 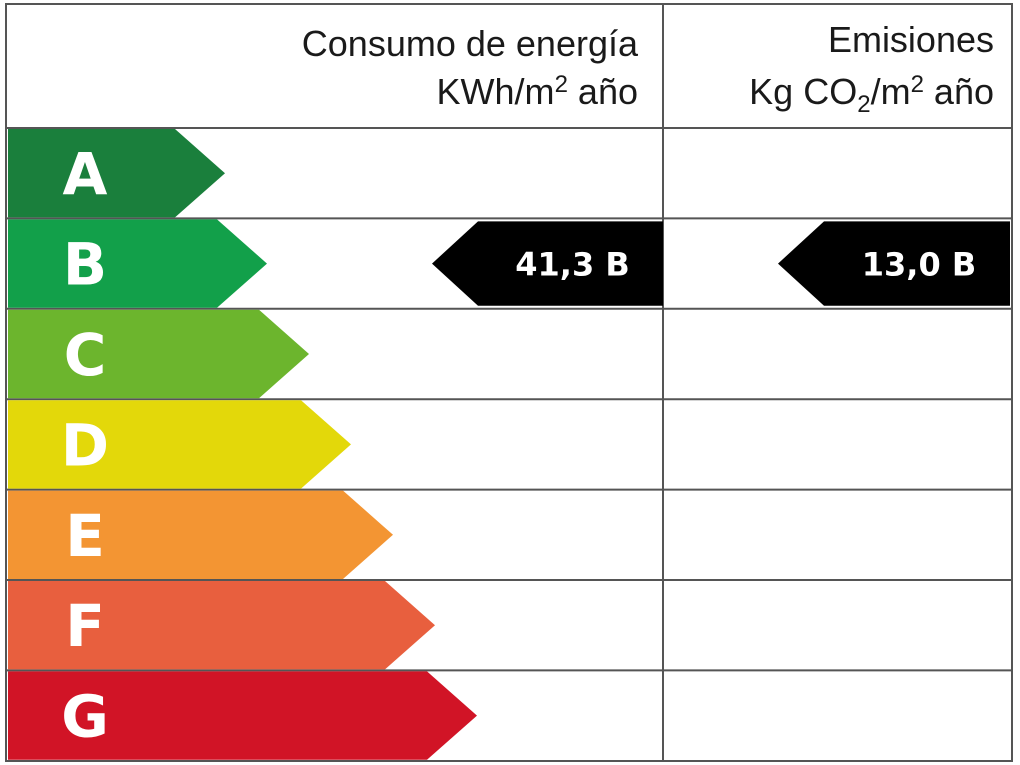 What do you see at coordinates (85, 445) in the screenshot?
I see `class-letter-d: D` at bounding box center [85, 445].